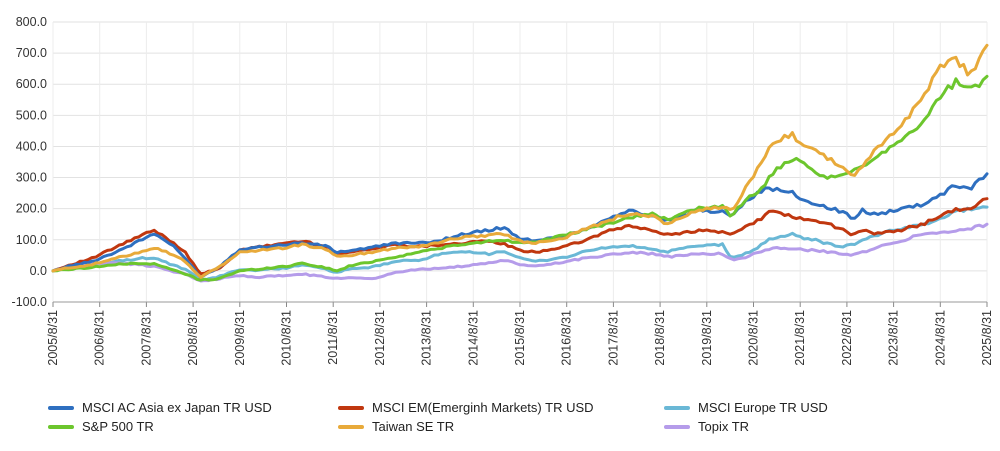 The image size is (1000, 451). I want to click on x-tick-label: 2005/8/31, so click(53, 338).